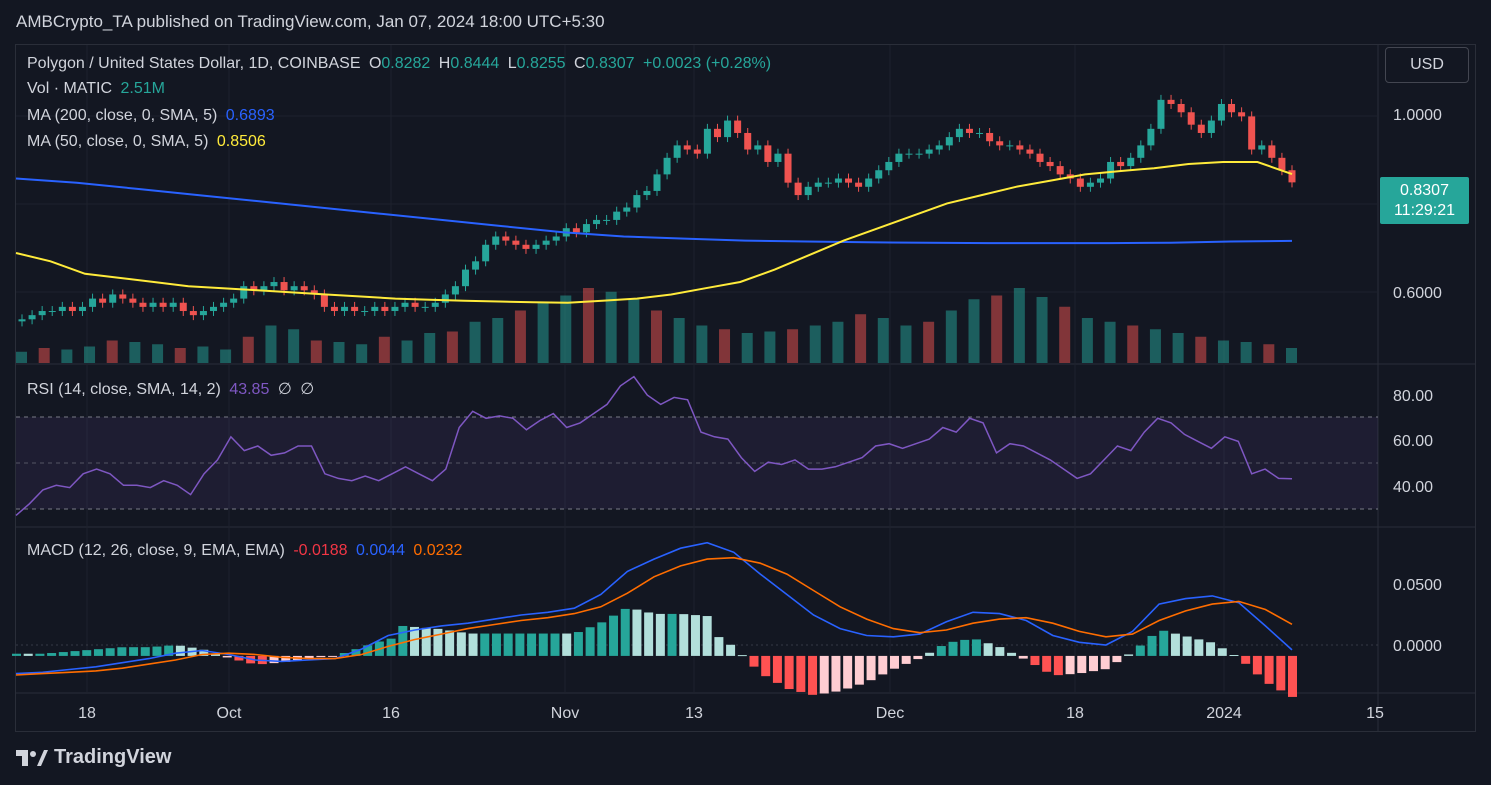 Image resolution: width=1491 pixels, height=785 pixels. What do you see at coordinates (654, 616) in the screenshot?
I see `signal-line` at bounding box center [654, 616].